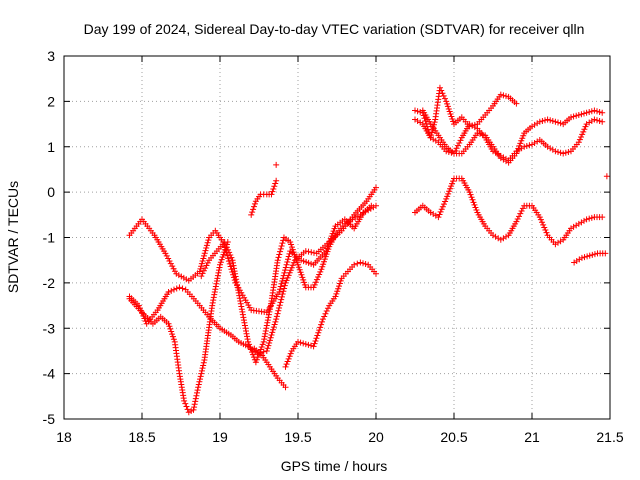 The height and width of the screenshot is (480, 640). Describe the element at coordinates (609, 437) in the screenshot. I see `x-tick-label: 21.5` at that location.